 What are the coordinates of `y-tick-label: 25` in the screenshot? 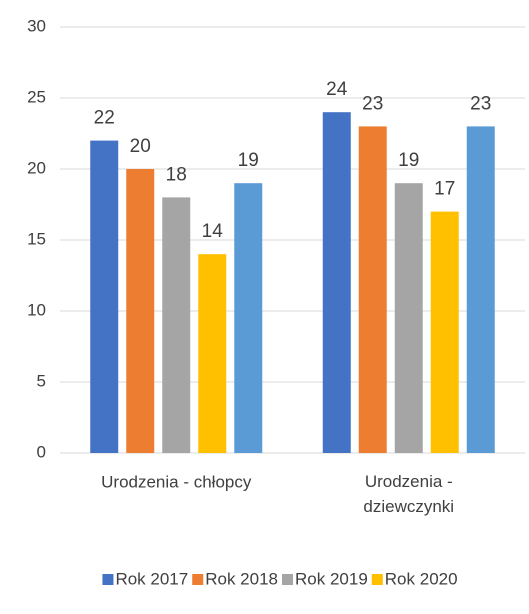 It's located at (36, 96).